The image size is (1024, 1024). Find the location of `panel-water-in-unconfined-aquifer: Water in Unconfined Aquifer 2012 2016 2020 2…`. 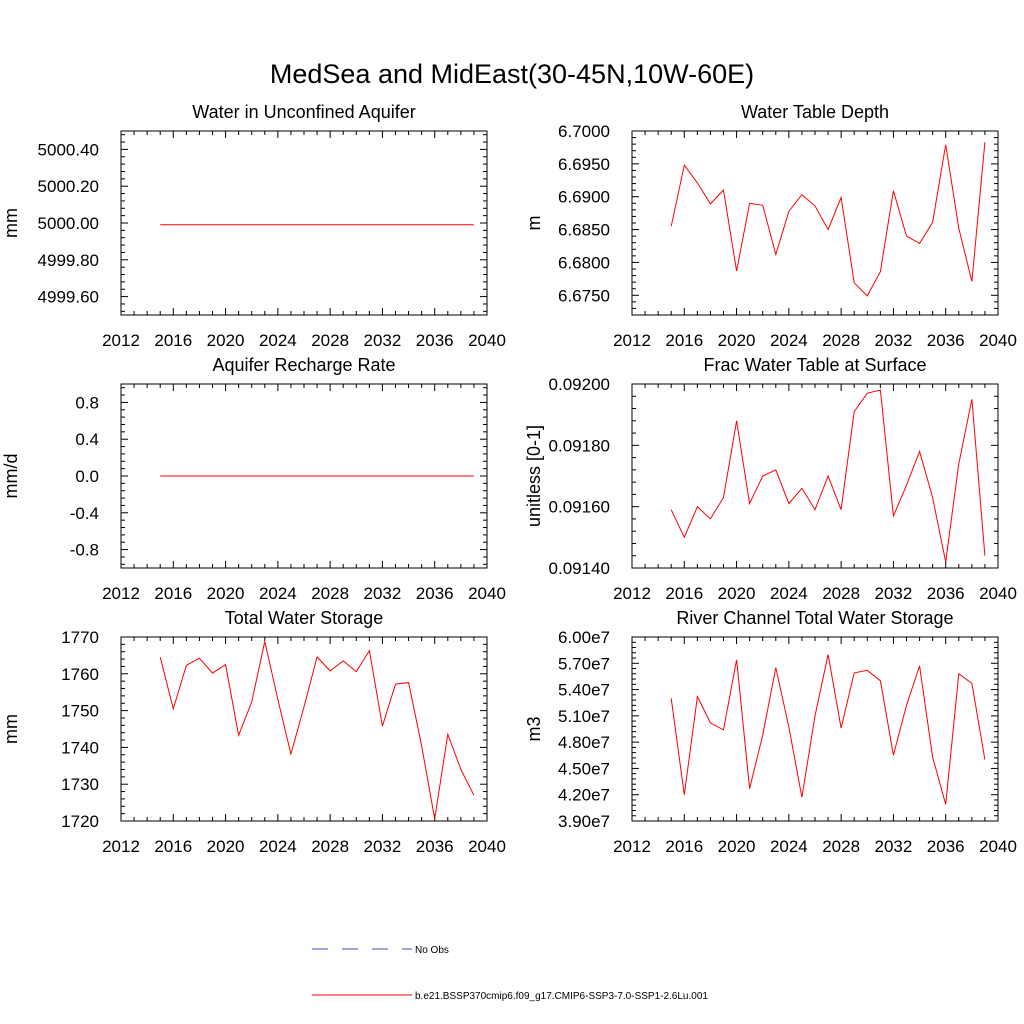

panel-water-in-unconfined-aquifer: Water in Unconfined Aquifer 2012 2016 2020 2… is located at coordinates (253, 226).